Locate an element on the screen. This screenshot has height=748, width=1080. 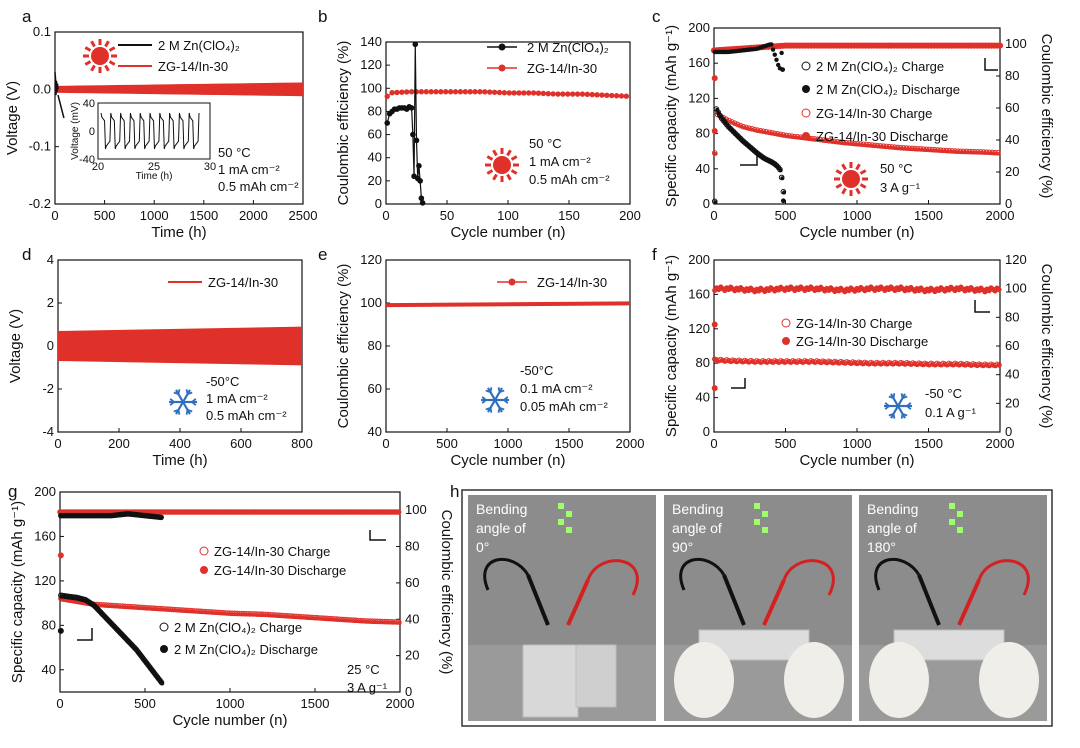
condition-text: 3 A g⁻¹ is located at coordinates (367, 687).